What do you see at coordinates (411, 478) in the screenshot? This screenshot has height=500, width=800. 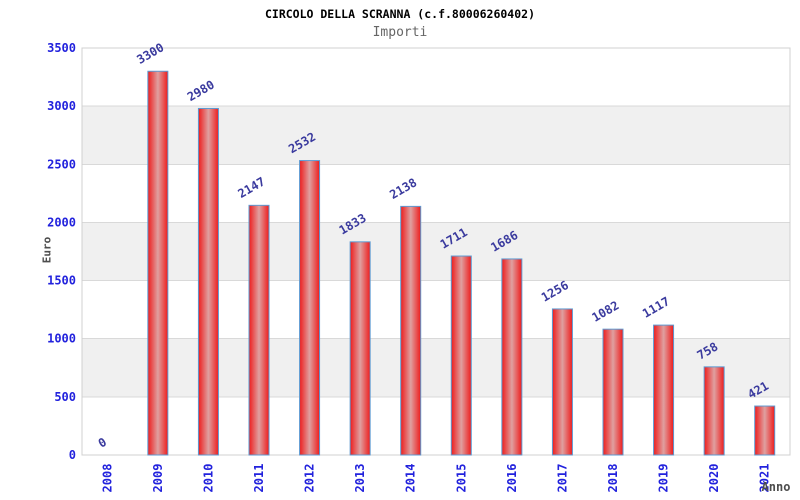 I see `x-tick-label: 2014` at bounding box center [411, 478].